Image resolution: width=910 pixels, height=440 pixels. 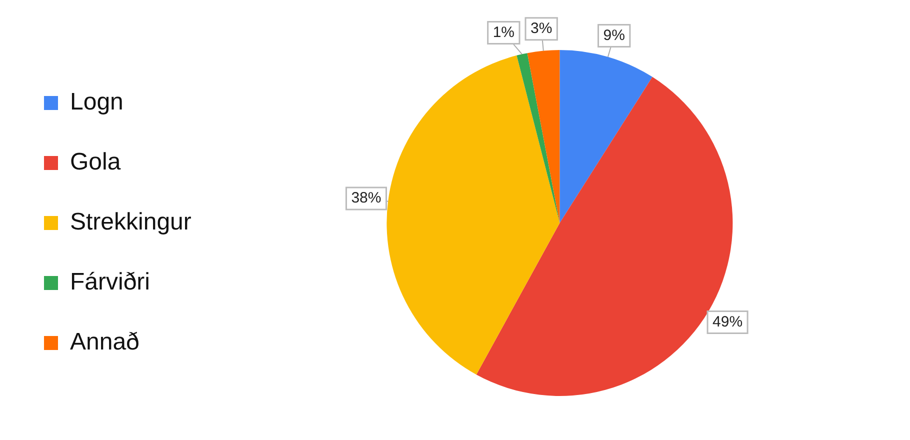 What do you see at coordinates (614, 35) in the screenshot?
I see `data-label: 9%` at bounding box center [614, 35].